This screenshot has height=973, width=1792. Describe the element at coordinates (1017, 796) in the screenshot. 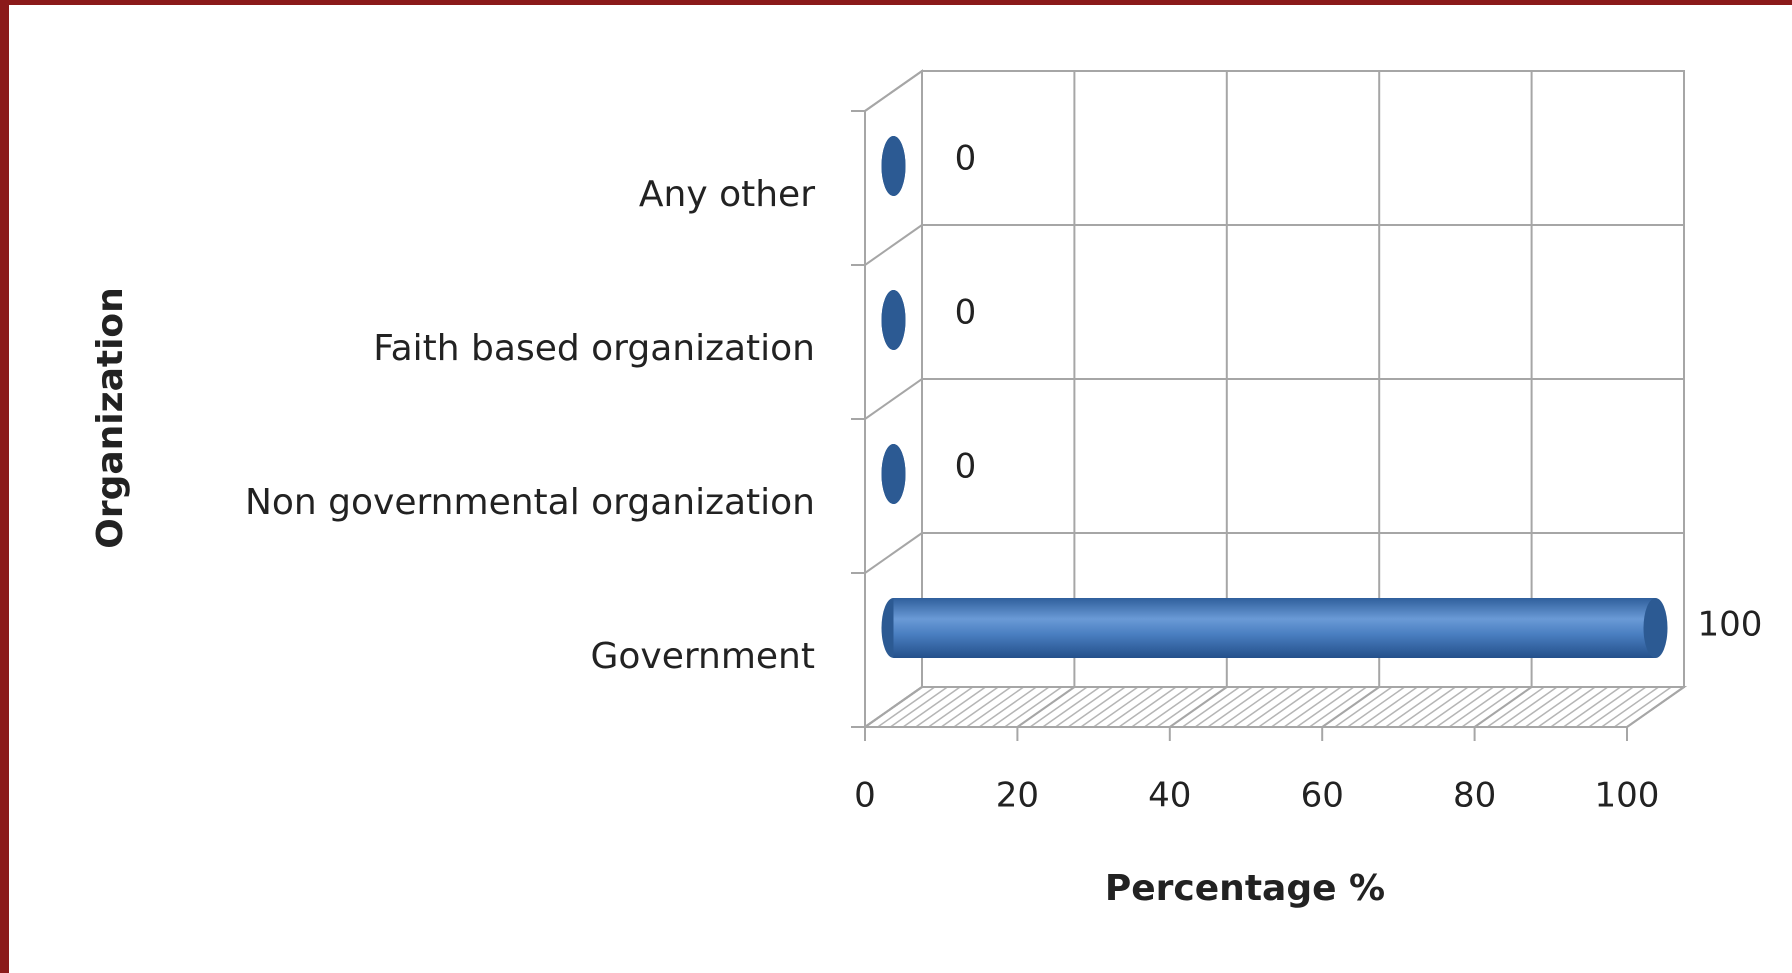

I see `x-tick-label: 20` at that location.